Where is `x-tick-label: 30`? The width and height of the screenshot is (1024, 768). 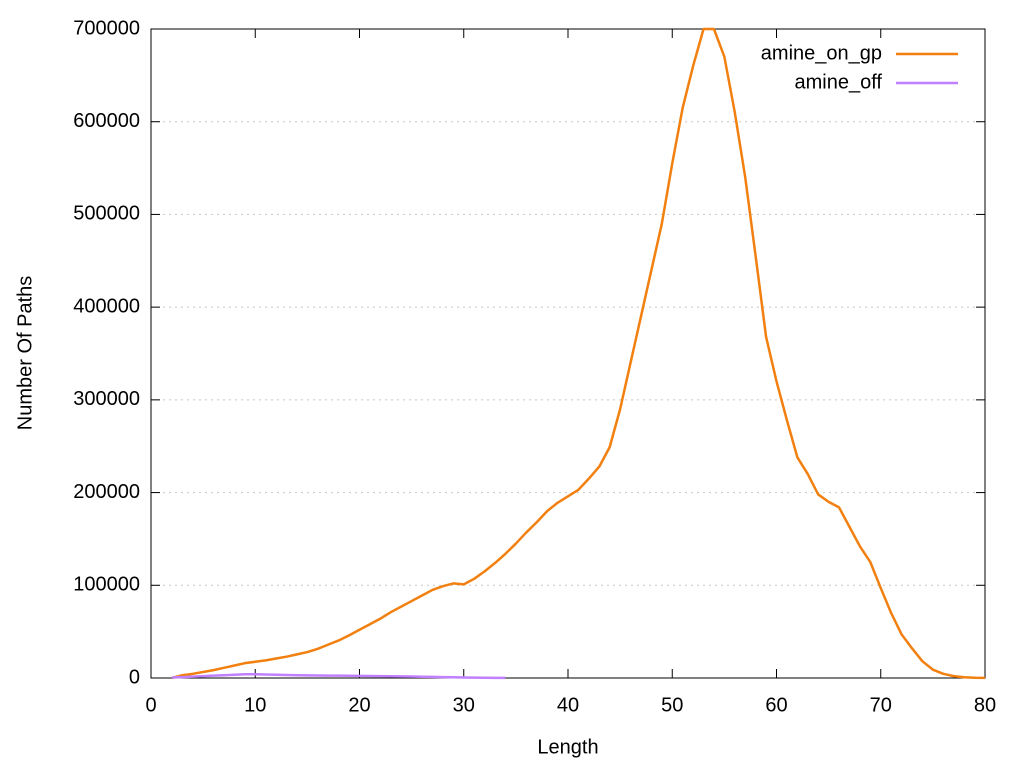
x-tick-label: 30 is located at coordinates (464, 705).